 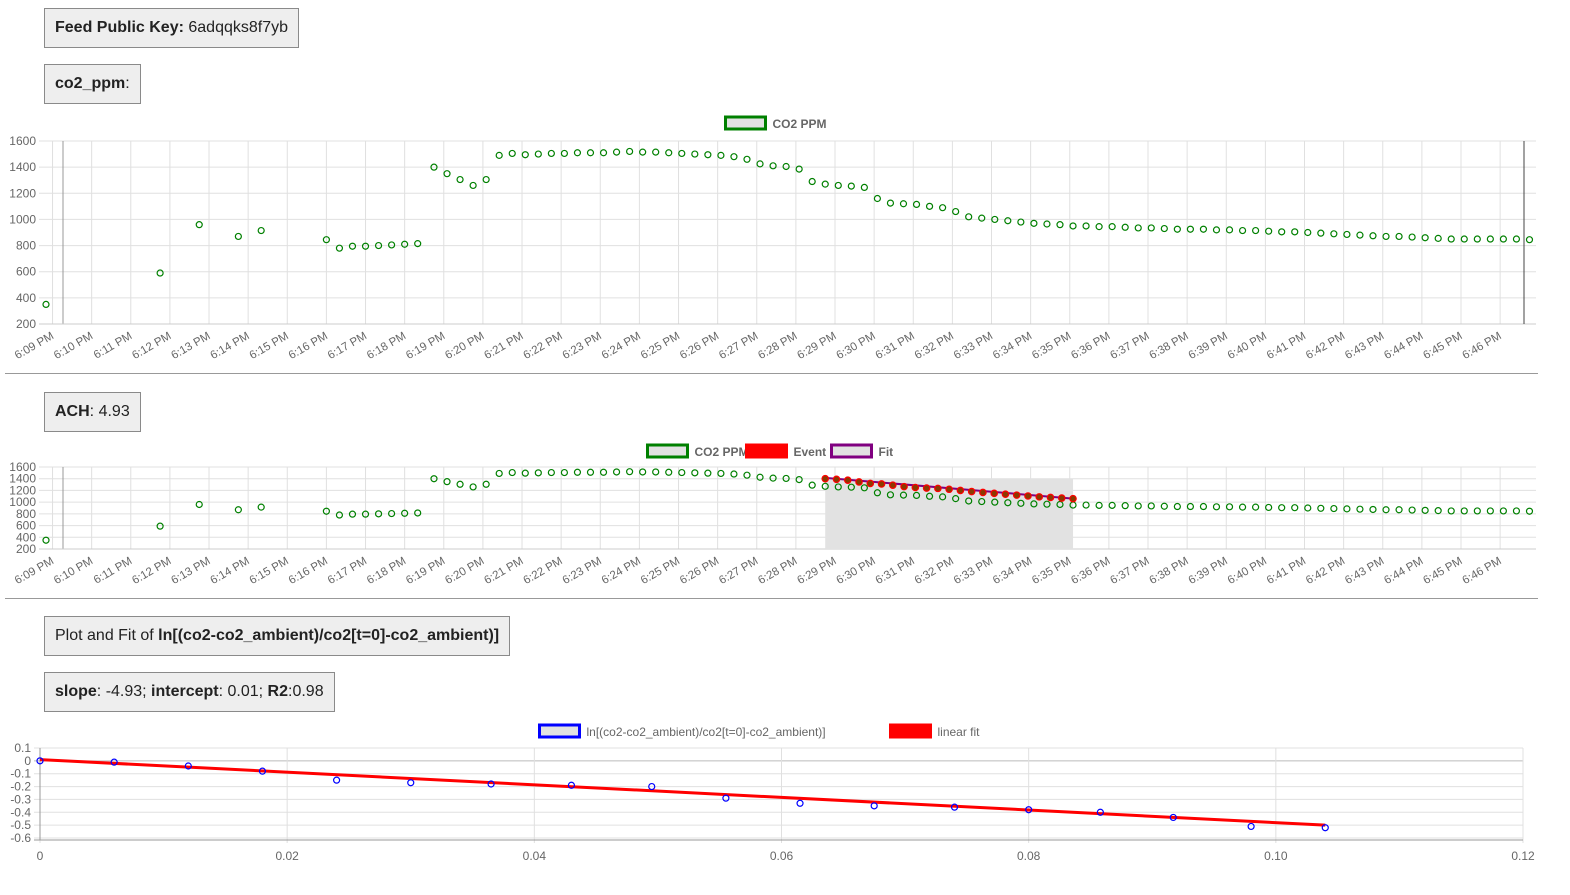 What do you see at coordinates (22, 748) in the screenshot?
I see `y-tick-label: 0.1` at bounding box center [22, 748].